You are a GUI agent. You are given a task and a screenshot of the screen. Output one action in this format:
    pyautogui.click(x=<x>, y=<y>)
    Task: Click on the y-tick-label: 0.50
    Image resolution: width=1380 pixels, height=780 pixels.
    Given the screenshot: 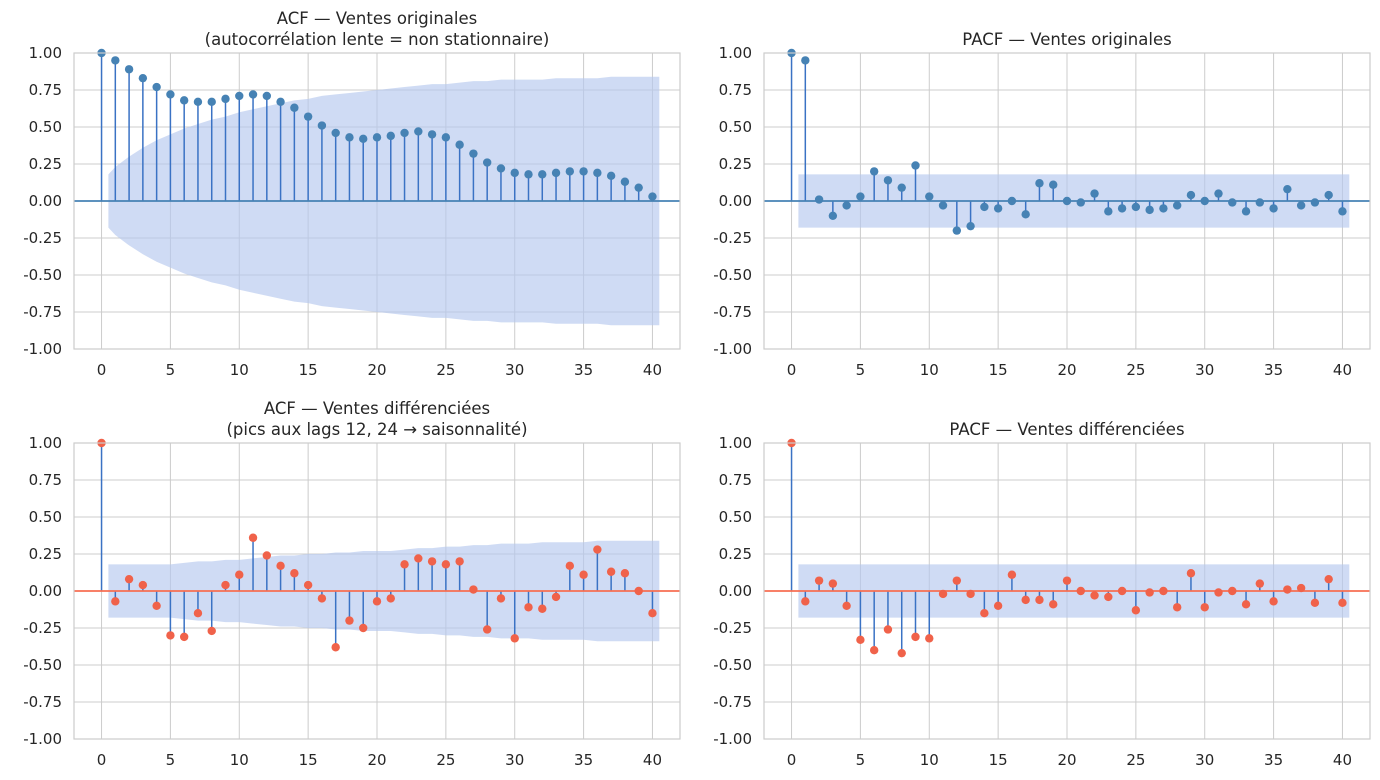 What is the action you would take?
    pyautogui.click(x=45, y=517)
    